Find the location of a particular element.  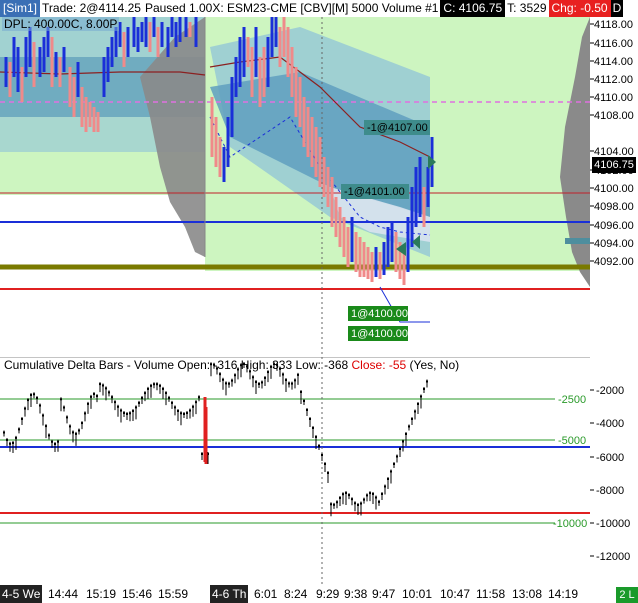

delta-axis-label: -8000 is located at coordinates (610, 491).